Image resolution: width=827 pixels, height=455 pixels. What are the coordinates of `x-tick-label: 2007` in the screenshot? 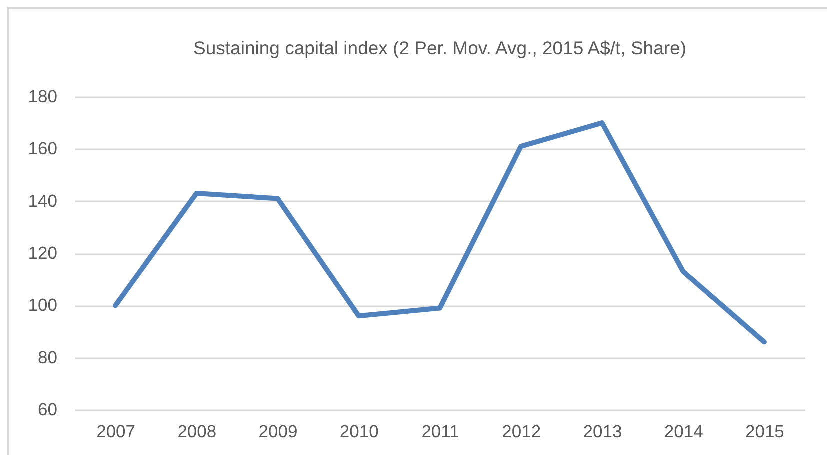 It's located at (116, 432).